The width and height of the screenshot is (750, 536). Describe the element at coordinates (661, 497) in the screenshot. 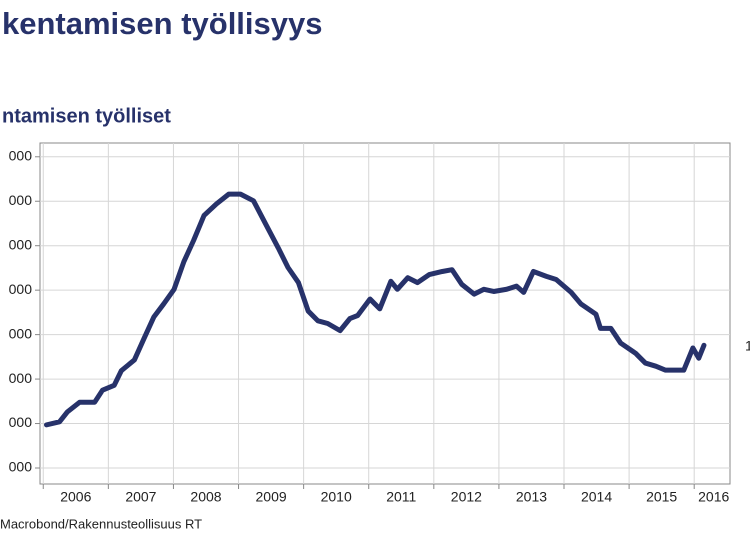

I see `x-tick-label: 2015` at that location.